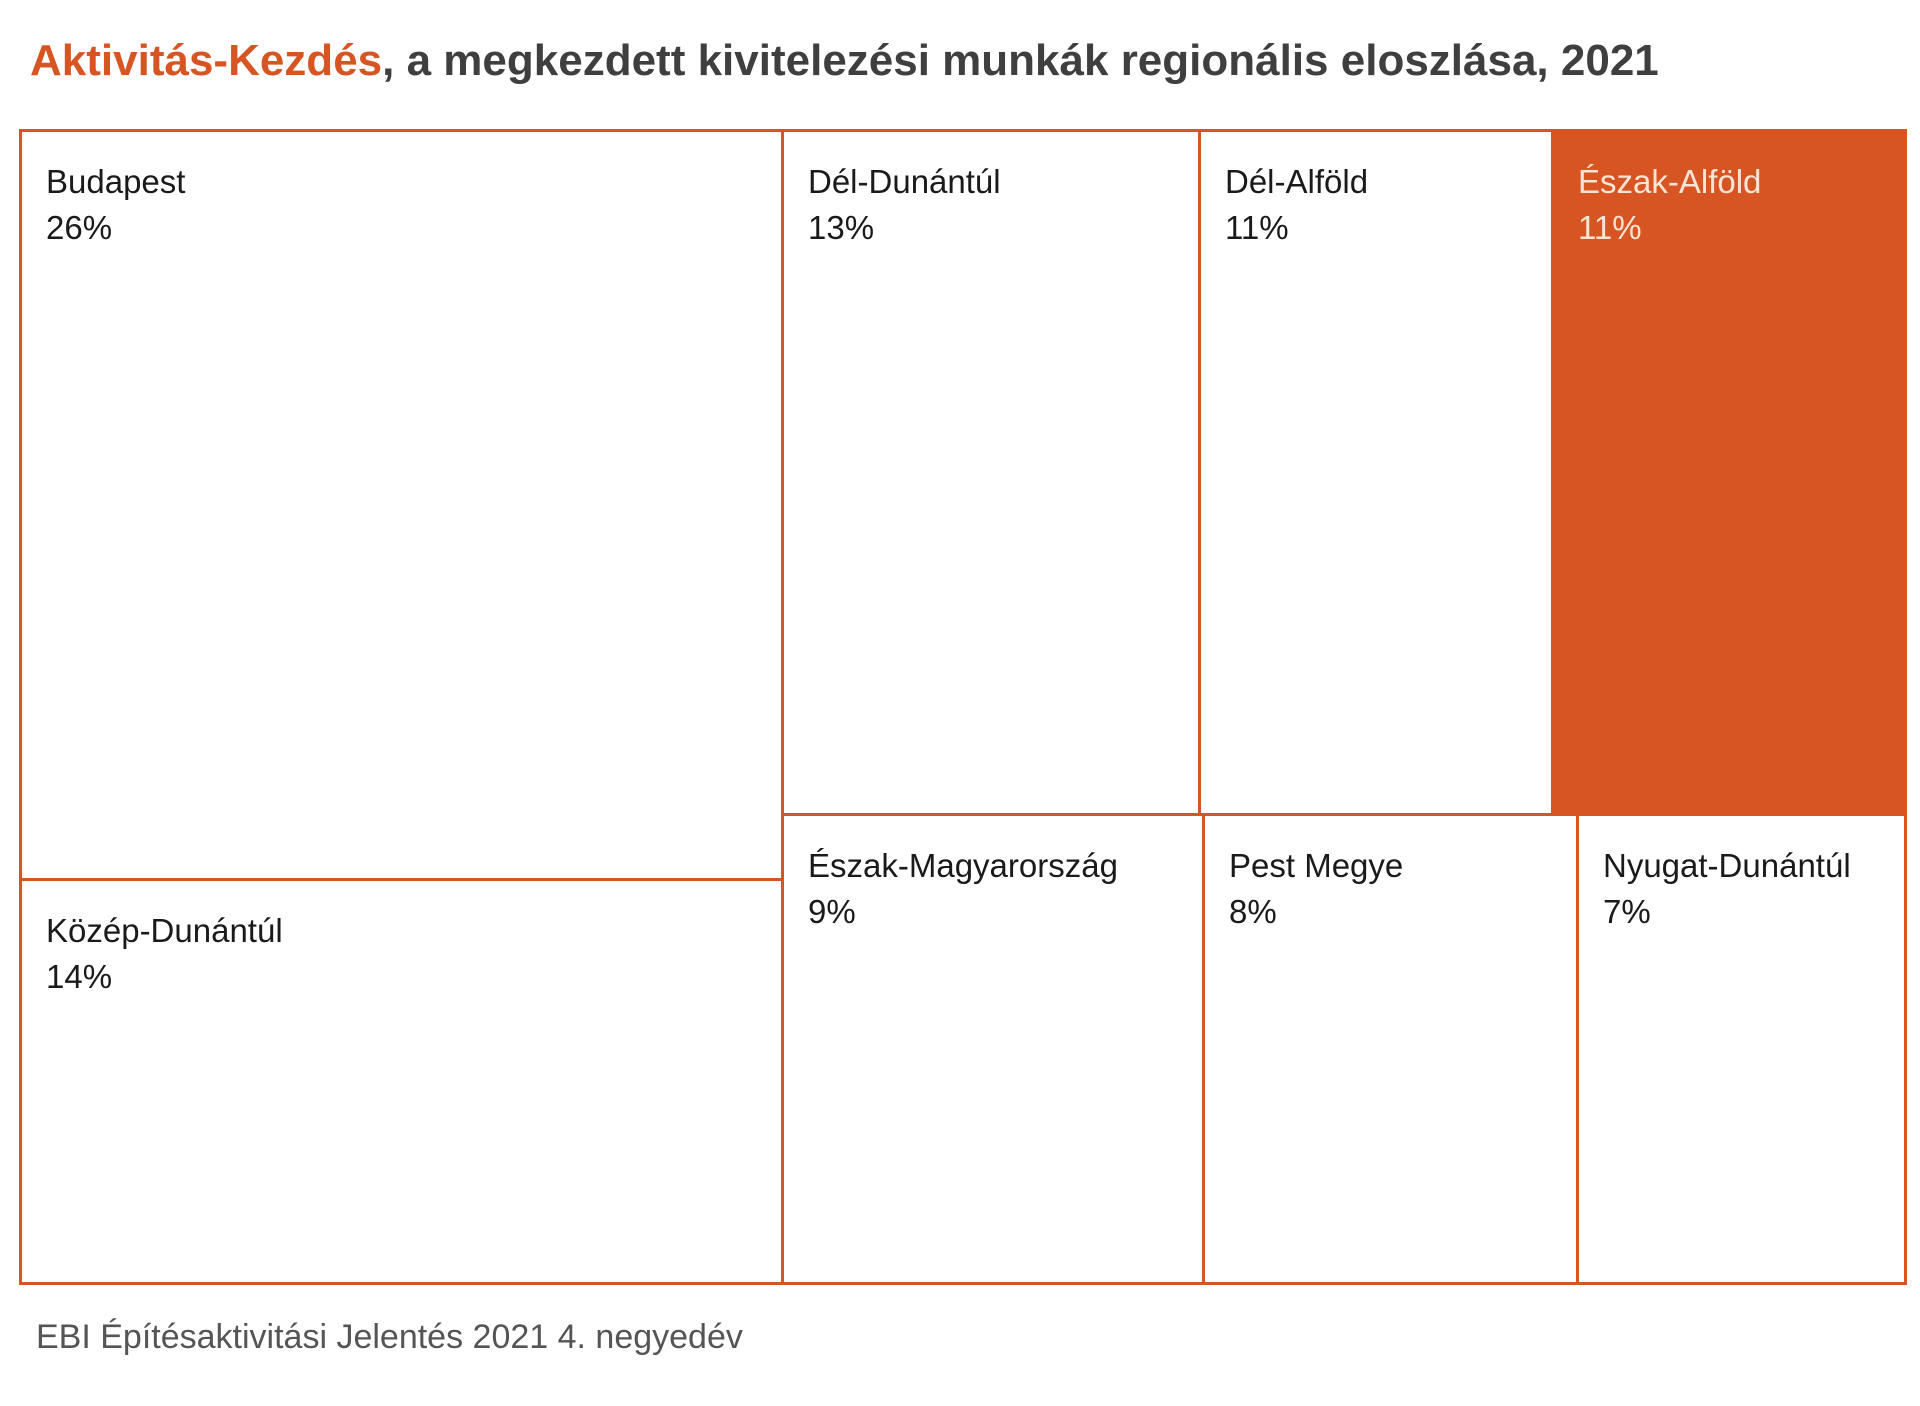 The height and width of the screenshot is (1406, 1920). Describe the element at coordinates (1390, 1049) in the screenshot. I see `treemap-cell-pest-megye: Pest Megye 8%` at that location.